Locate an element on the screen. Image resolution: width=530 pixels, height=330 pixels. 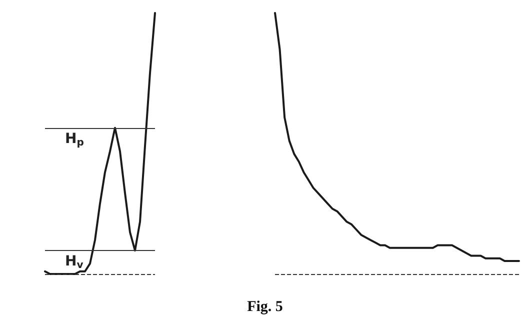
text: Fig. 5 is located at coordinates (265, 307).